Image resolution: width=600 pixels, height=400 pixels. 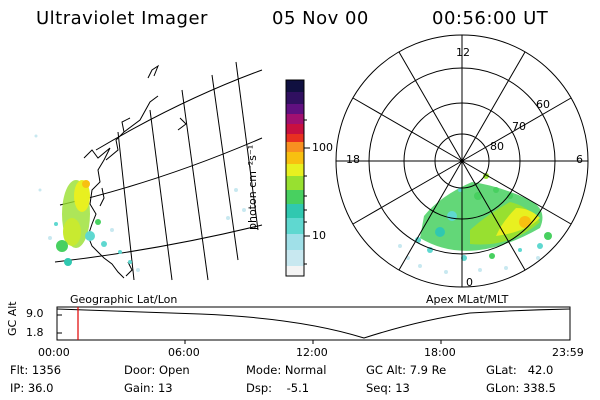 I want to click on app-title: Ultraviolet Imager, so click(x=122, y=18).